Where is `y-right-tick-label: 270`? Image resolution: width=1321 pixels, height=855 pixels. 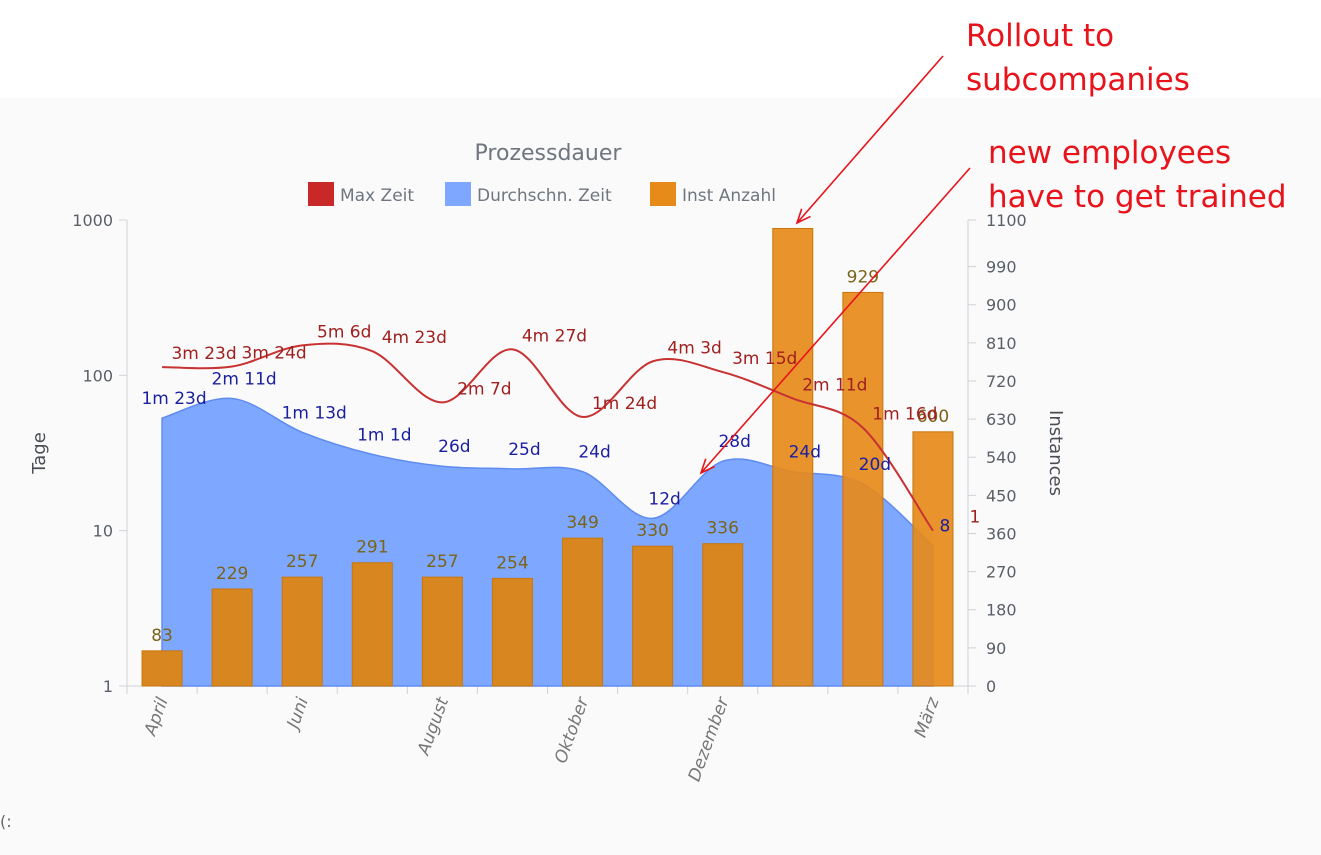
y-right-tick-label: 270 is located at coordinates (1001, 572).